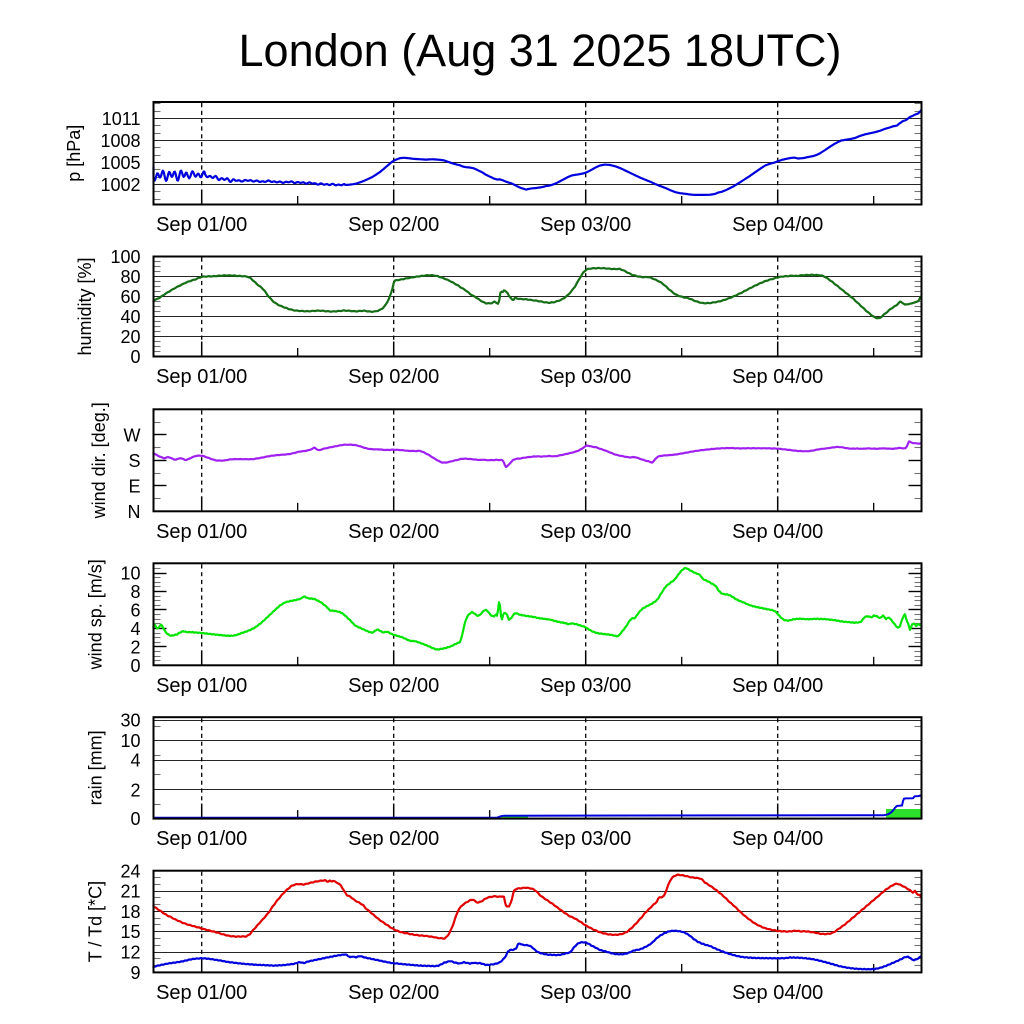 The width and height of the screenshot is (1024, 1024). Describe the element at coordinates (135, 611) in the screenshot. I see `svg-text: 6` at that location.